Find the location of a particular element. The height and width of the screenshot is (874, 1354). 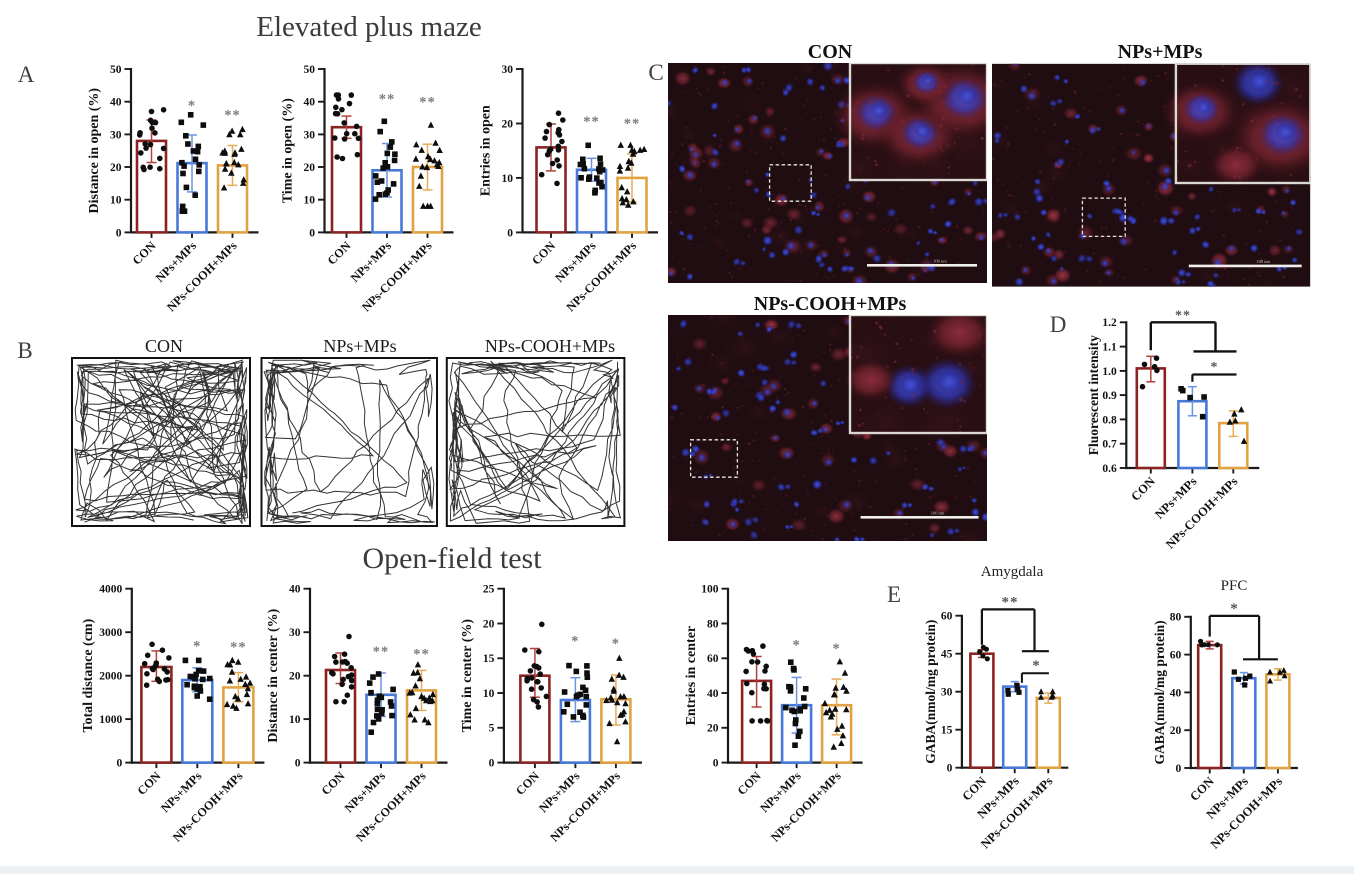

svg-text: PFC is located at coordinates (1234, 586).